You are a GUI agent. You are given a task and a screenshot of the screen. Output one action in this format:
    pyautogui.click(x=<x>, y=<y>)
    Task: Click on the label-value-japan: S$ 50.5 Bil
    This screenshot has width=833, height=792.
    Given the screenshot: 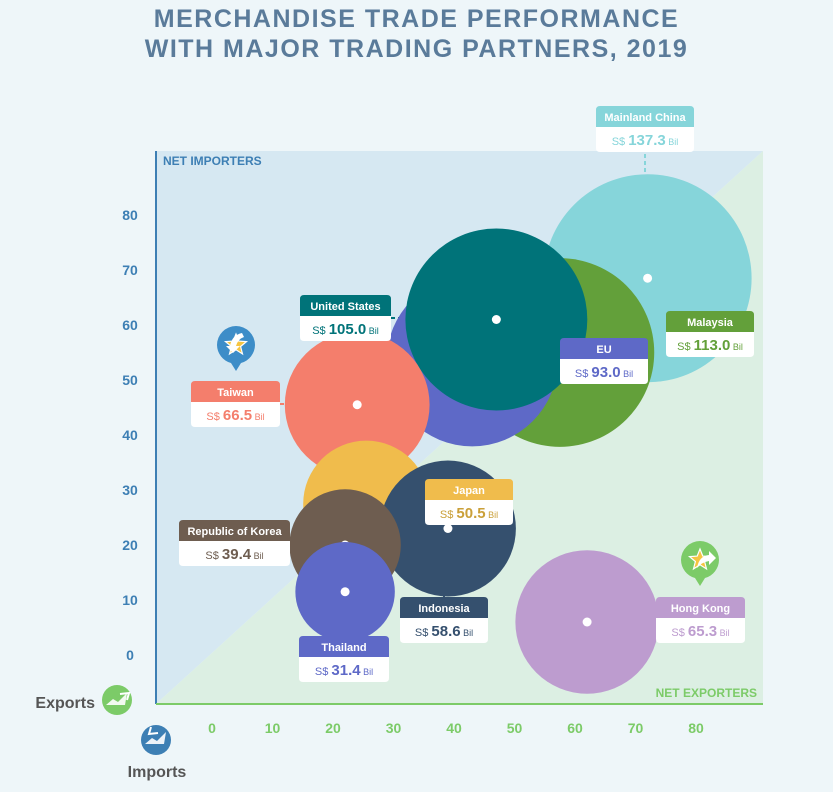 What is the action you would take?
    pyautogui.click(x=469, y=513)
    